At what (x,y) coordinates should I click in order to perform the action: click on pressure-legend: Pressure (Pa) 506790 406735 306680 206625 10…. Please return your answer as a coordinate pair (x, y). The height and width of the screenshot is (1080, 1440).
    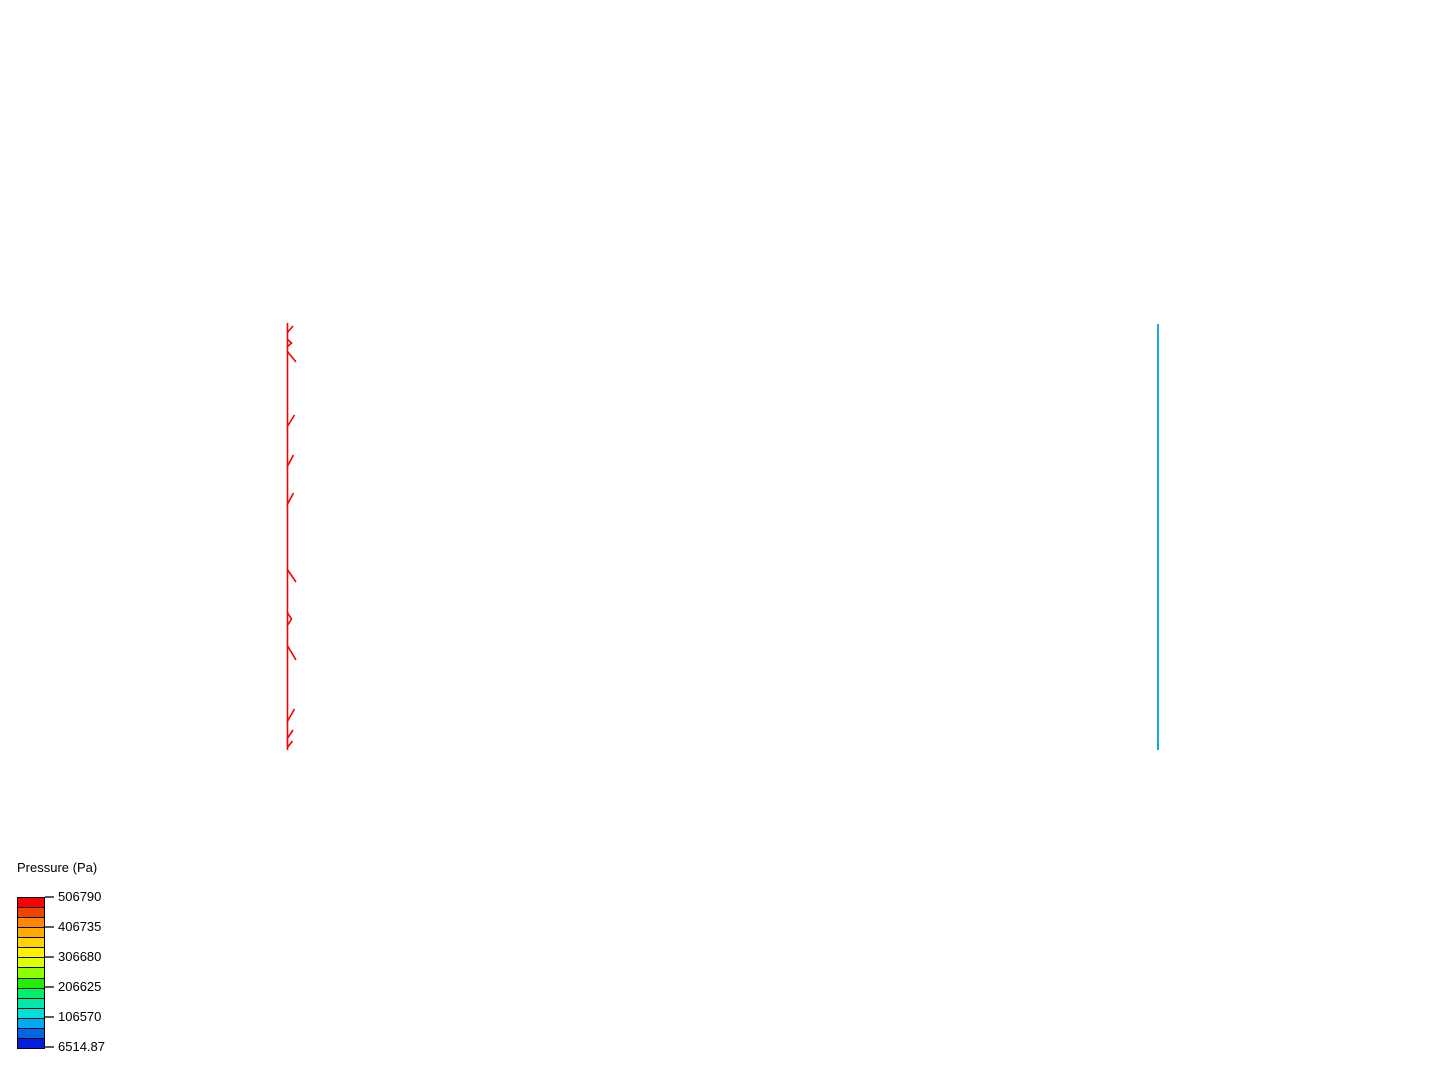
    Looking at the image, I should click on (97, 965).